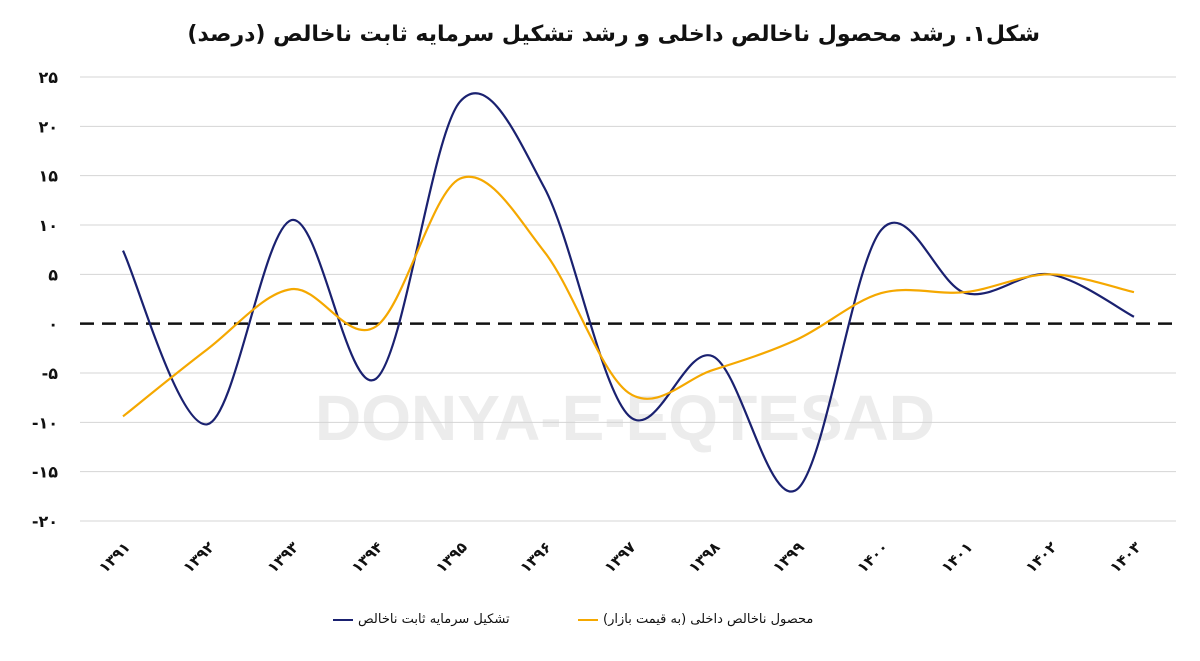 The width and height of the screenshot is (1200, 661). I want to click on legend-item-gfcf: تشکیل سرمایه ثابت ناخالص, so click(421, 619).